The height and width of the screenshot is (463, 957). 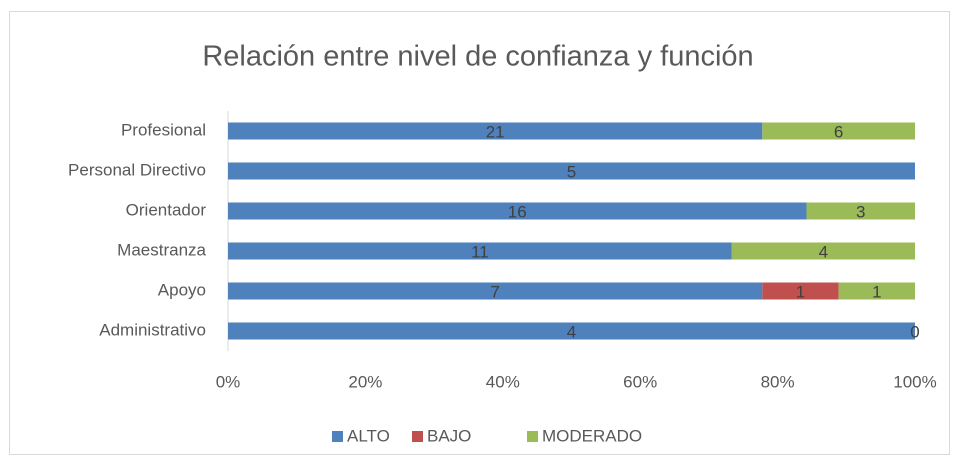 I want to click on y-tick-label: Administrativo, so click(x=152, y=329).